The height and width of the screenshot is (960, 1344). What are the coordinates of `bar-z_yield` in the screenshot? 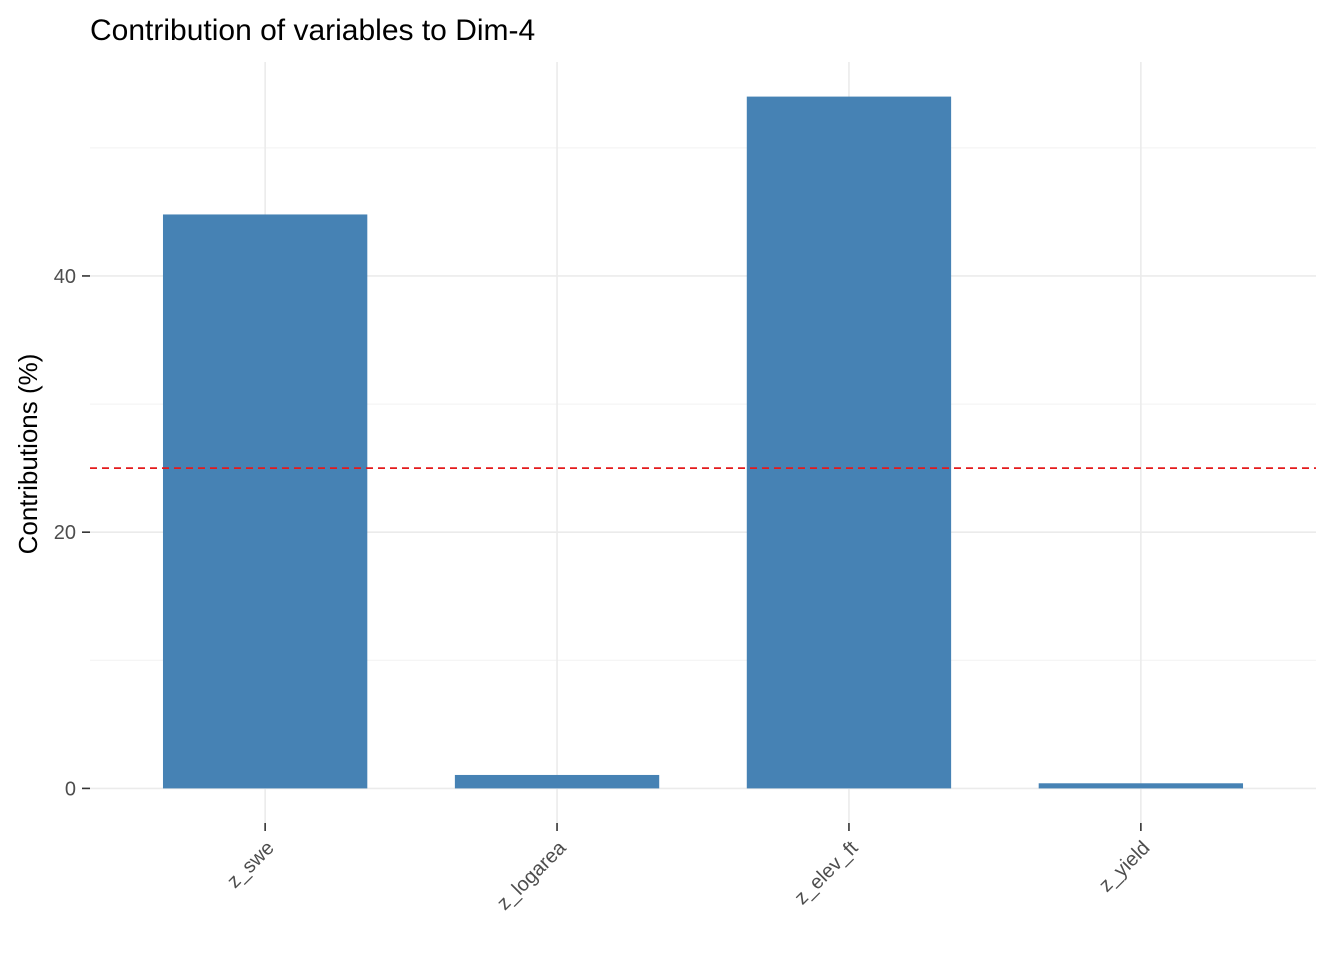 It's located at (1141, 786).